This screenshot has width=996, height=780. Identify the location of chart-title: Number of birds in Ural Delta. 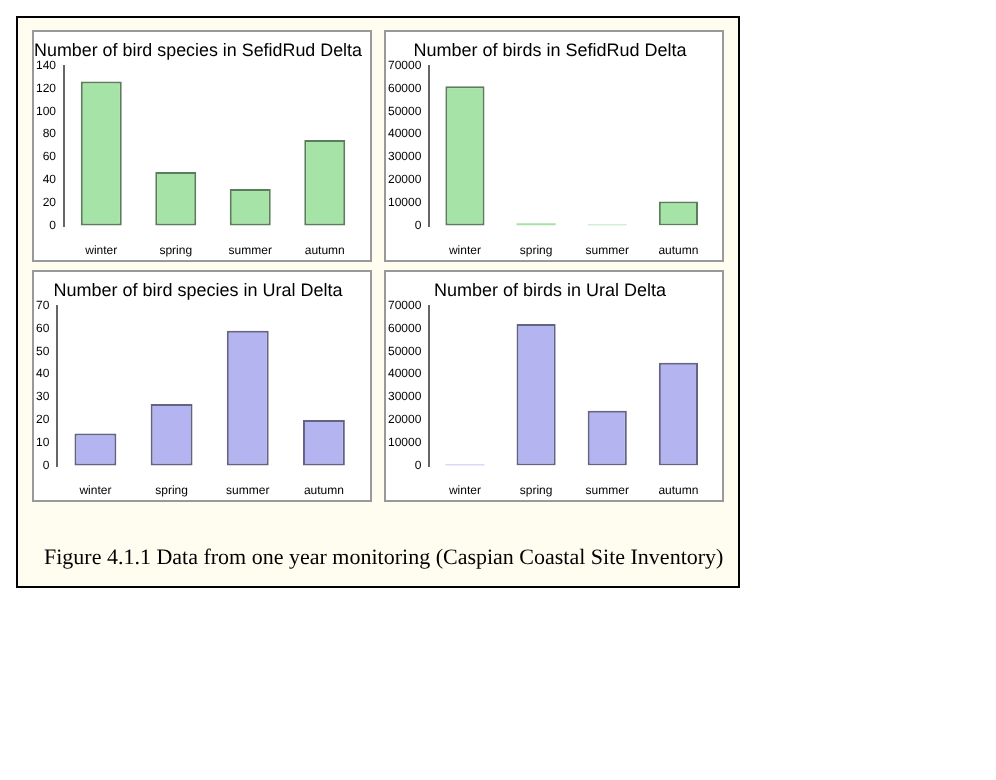
(550, 289).